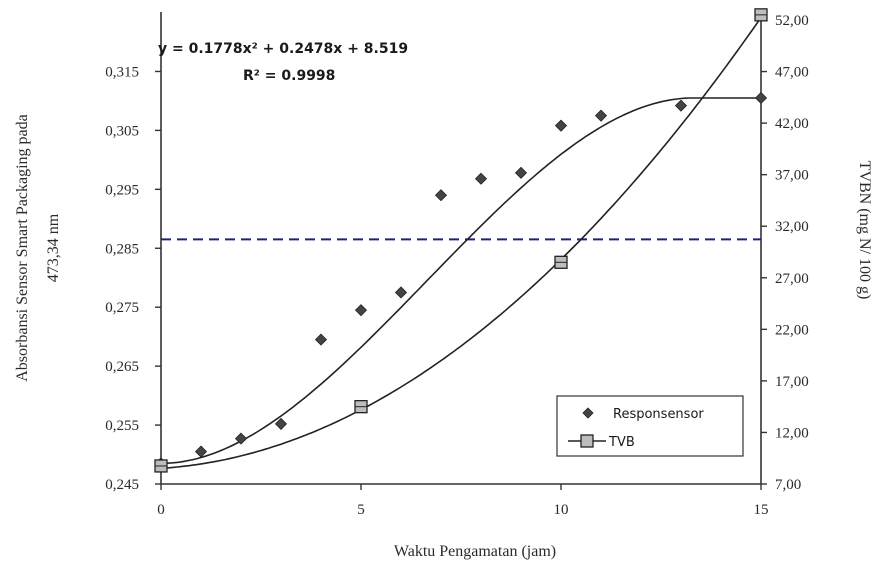 The width and height of the screenshot is (873, 565). What do you see at coordinates (283, 49) in the screenshot?
I see `equation-label: y = 0.1778x² + 0.2478x + 8.519` at bounding box center [283, 49].